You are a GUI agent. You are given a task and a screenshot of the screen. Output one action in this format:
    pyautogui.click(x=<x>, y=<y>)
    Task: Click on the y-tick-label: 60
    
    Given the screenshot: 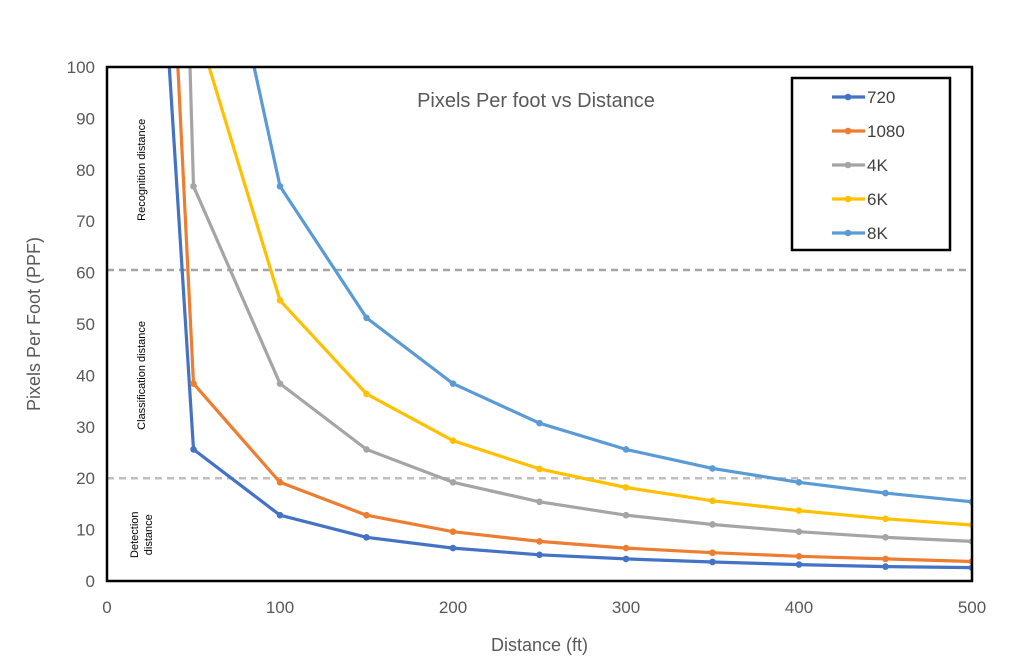 What is the action you would take?
    pyautogui.click(x=85, y=273)
    